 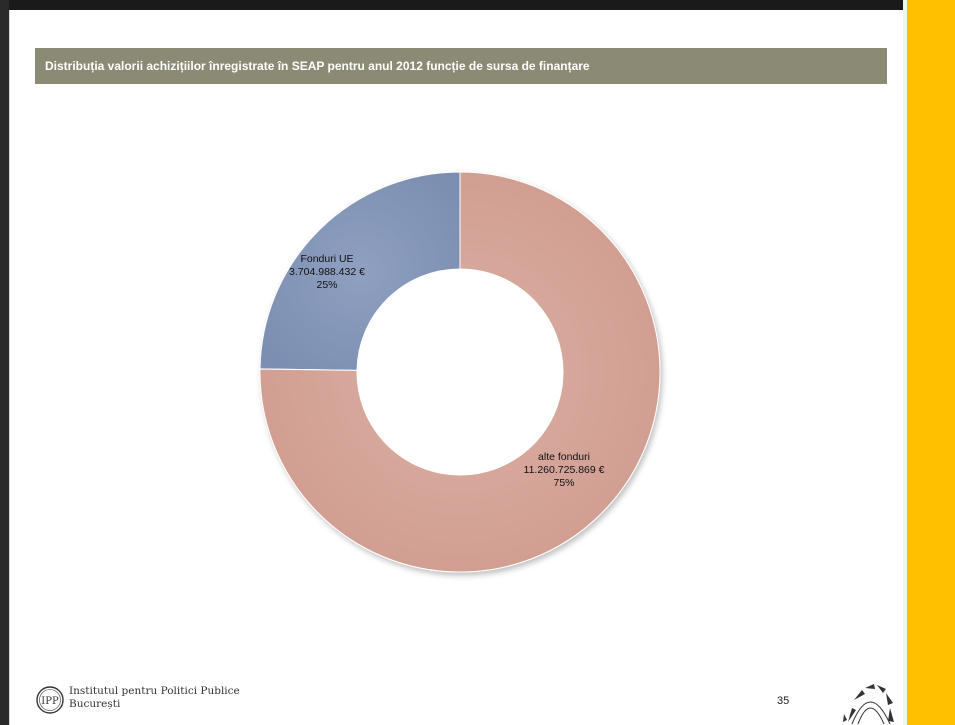 I want to click on accent-sidebar, so click(x=931, y=362).